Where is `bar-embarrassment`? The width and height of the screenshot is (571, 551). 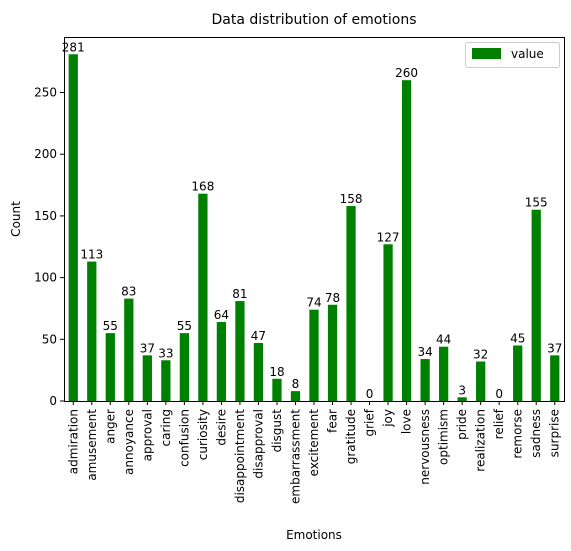 bar-embarrassment is located at coordinates (295, 396).